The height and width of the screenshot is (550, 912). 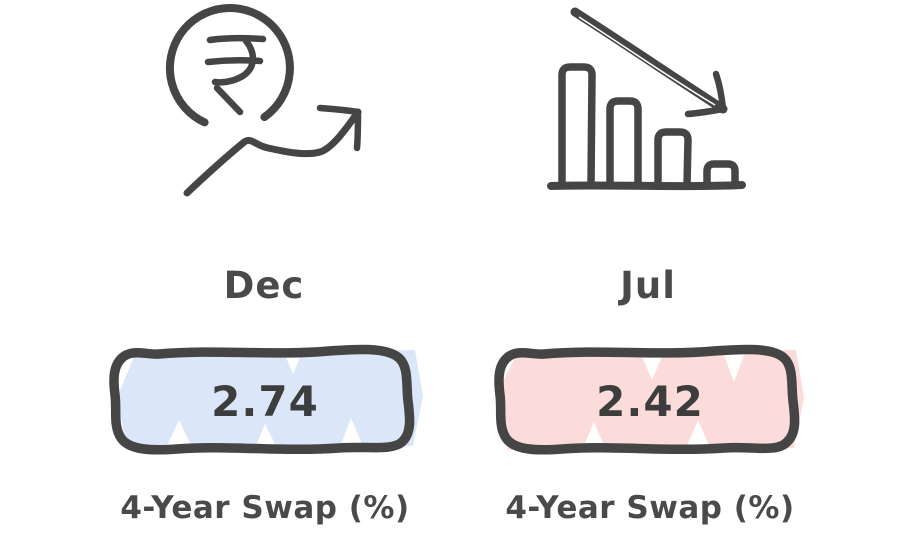 I want to click on bar-chart-decline-icon, so click(x=648, y=104).